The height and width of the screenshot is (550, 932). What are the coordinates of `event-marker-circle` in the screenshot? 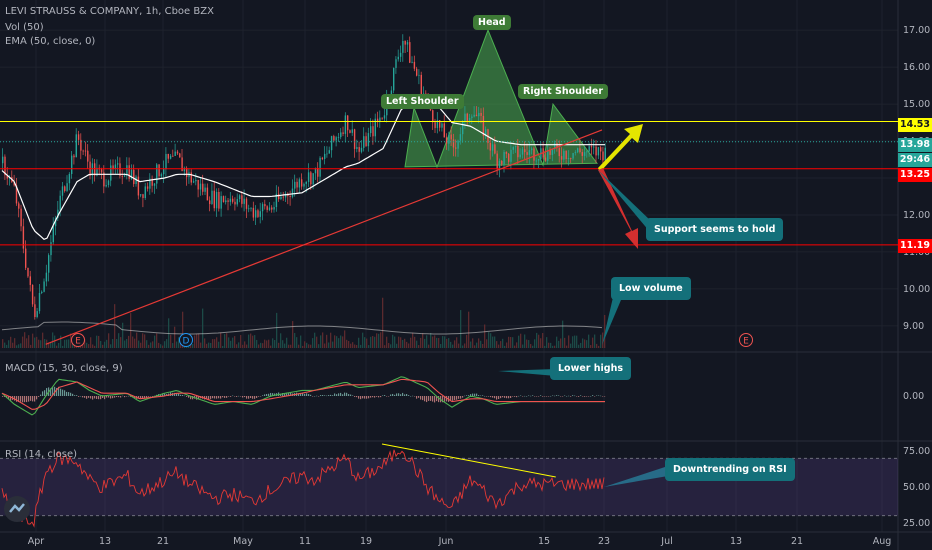 It's located at (78, 340).